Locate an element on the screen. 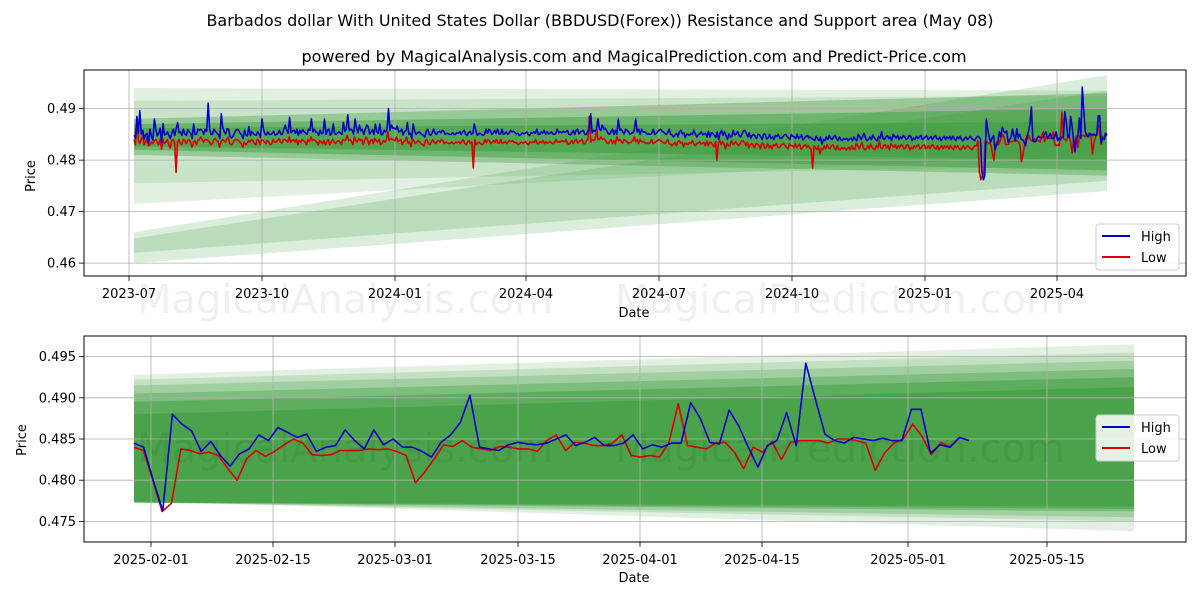  x-tick-label: 2025-04 is located at coordinates (1057, 294).